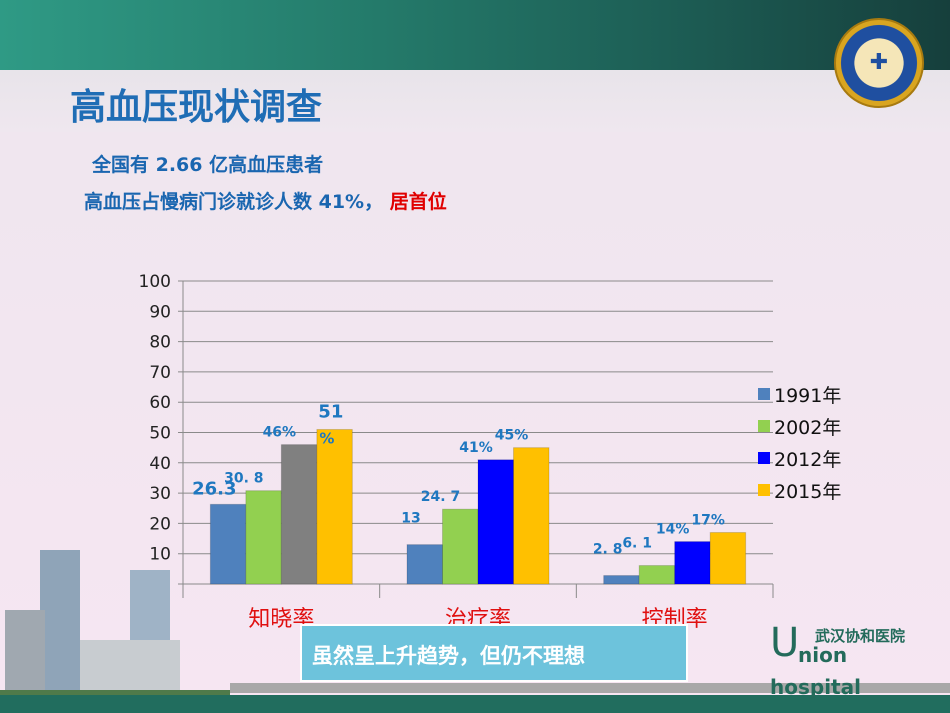  Describe the element at coordinates (637, 544) in the screenshot. I see `data-label: 6. 1` at that location.